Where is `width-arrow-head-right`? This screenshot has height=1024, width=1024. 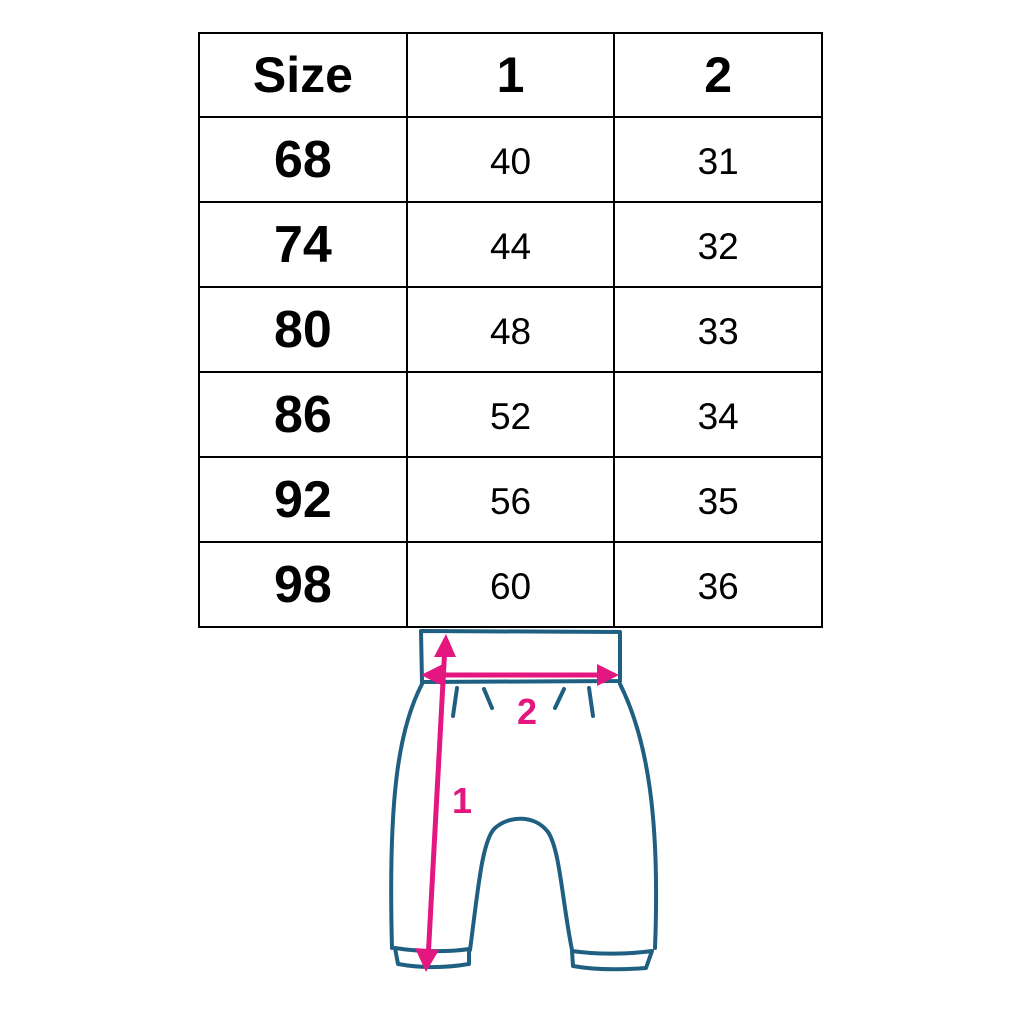
width-arrow-head-right is located at coordinates (608, 675).